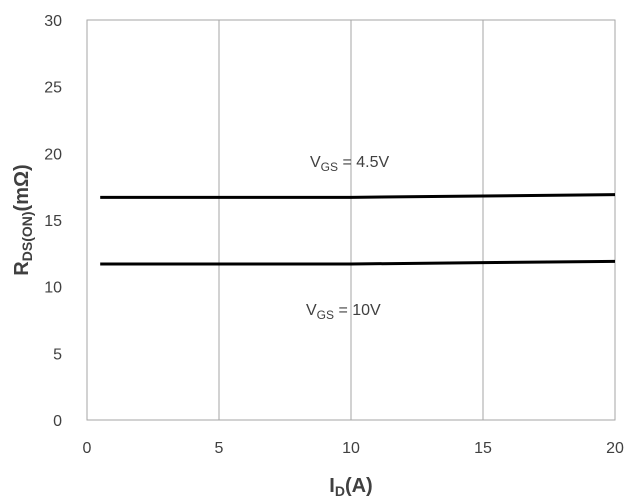 The height and width of the screenshot is (500, 628). What do you see at coordinates (615, 448) in the screenshot?
I see `x-tick-label: 20` at bounding box center [615, 448].